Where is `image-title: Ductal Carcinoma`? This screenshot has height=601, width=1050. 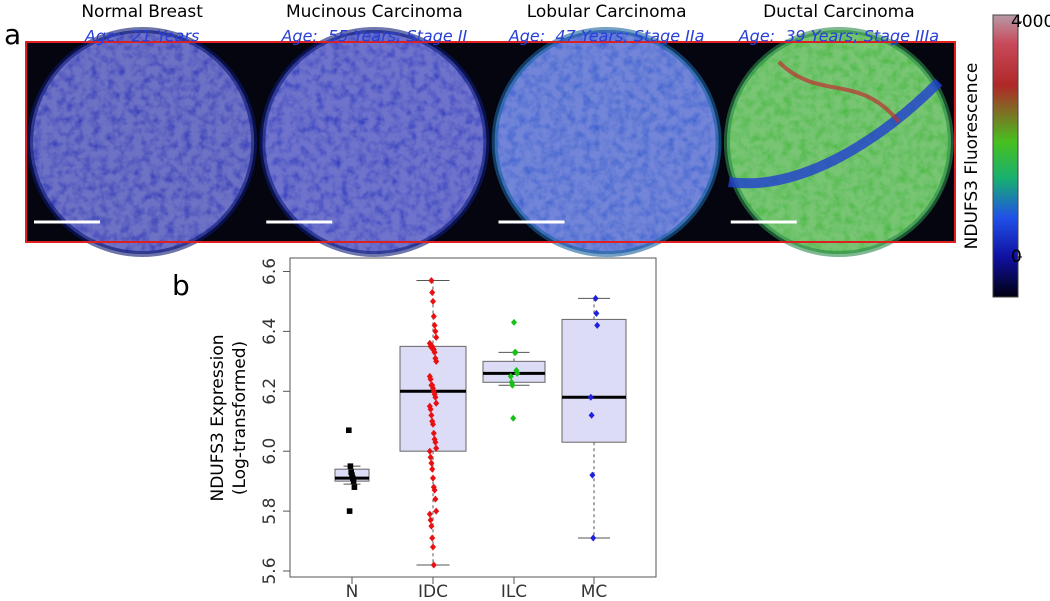
image-title: Ductal Carcinoma is located at coordinates (839, 12).